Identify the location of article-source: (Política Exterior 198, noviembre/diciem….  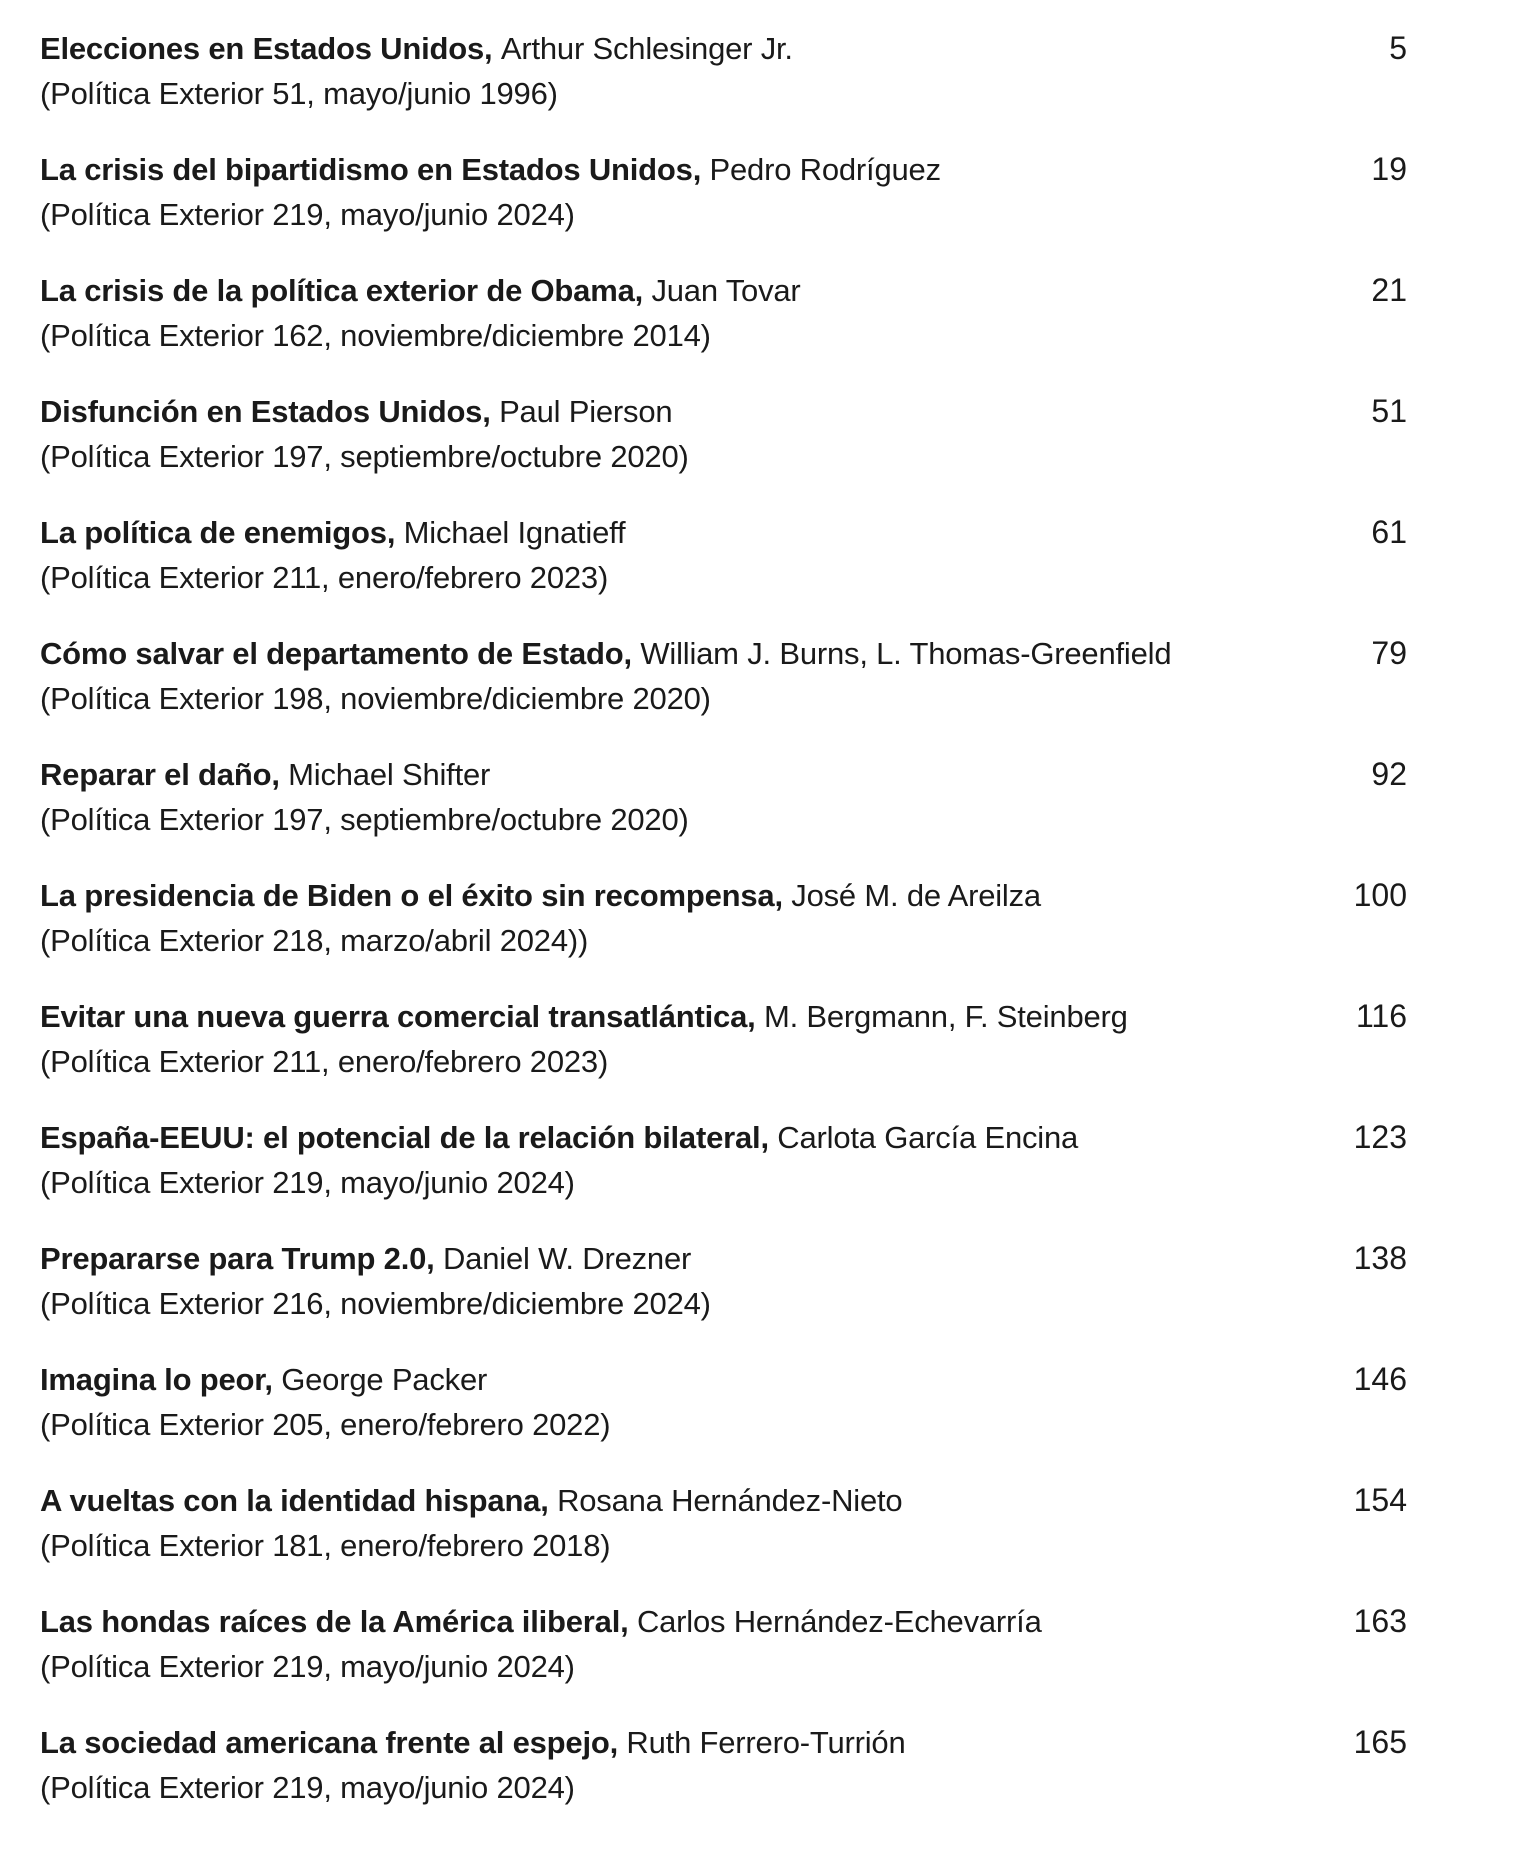
(375, 698).